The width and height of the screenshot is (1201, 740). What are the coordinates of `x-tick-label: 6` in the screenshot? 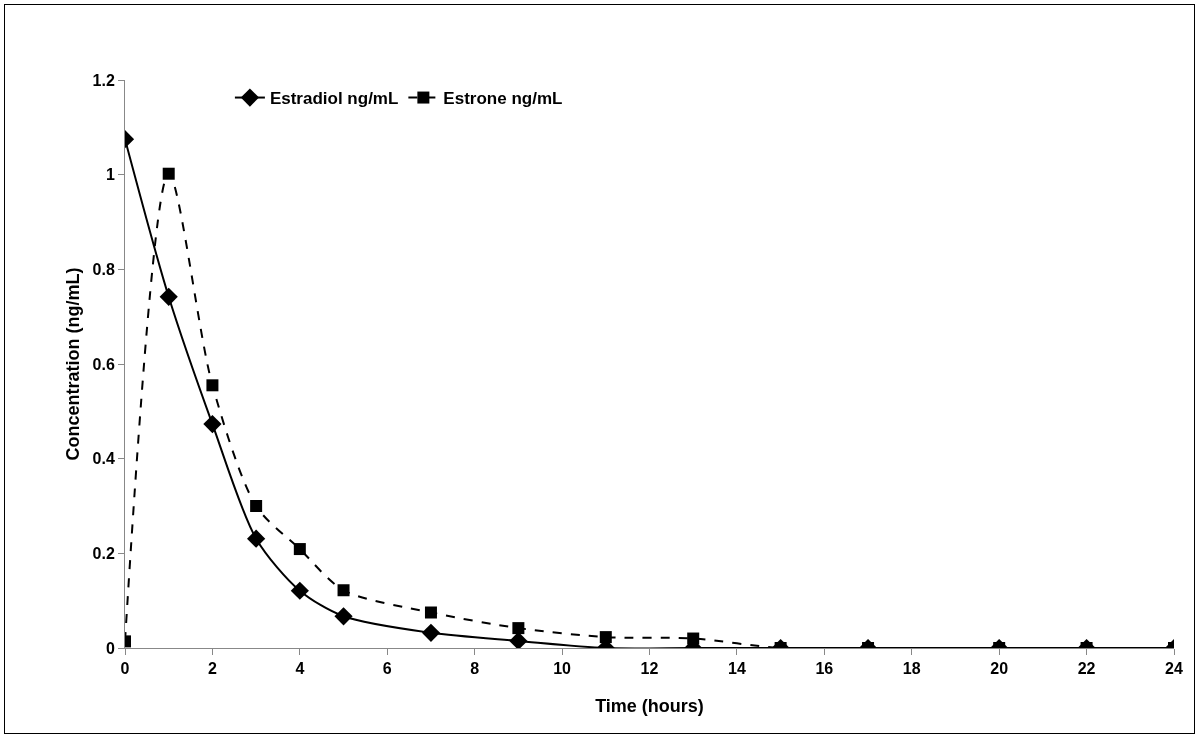 It's located at (387, 669).